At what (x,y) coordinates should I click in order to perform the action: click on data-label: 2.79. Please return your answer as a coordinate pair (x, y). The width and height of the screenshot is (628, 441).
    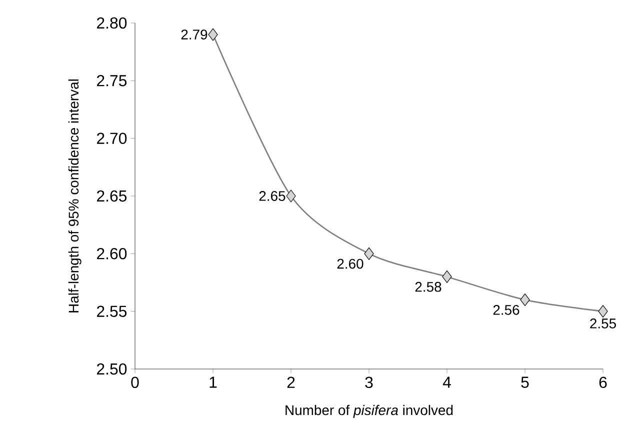
    Looking at the image, I should click on (194, 35).